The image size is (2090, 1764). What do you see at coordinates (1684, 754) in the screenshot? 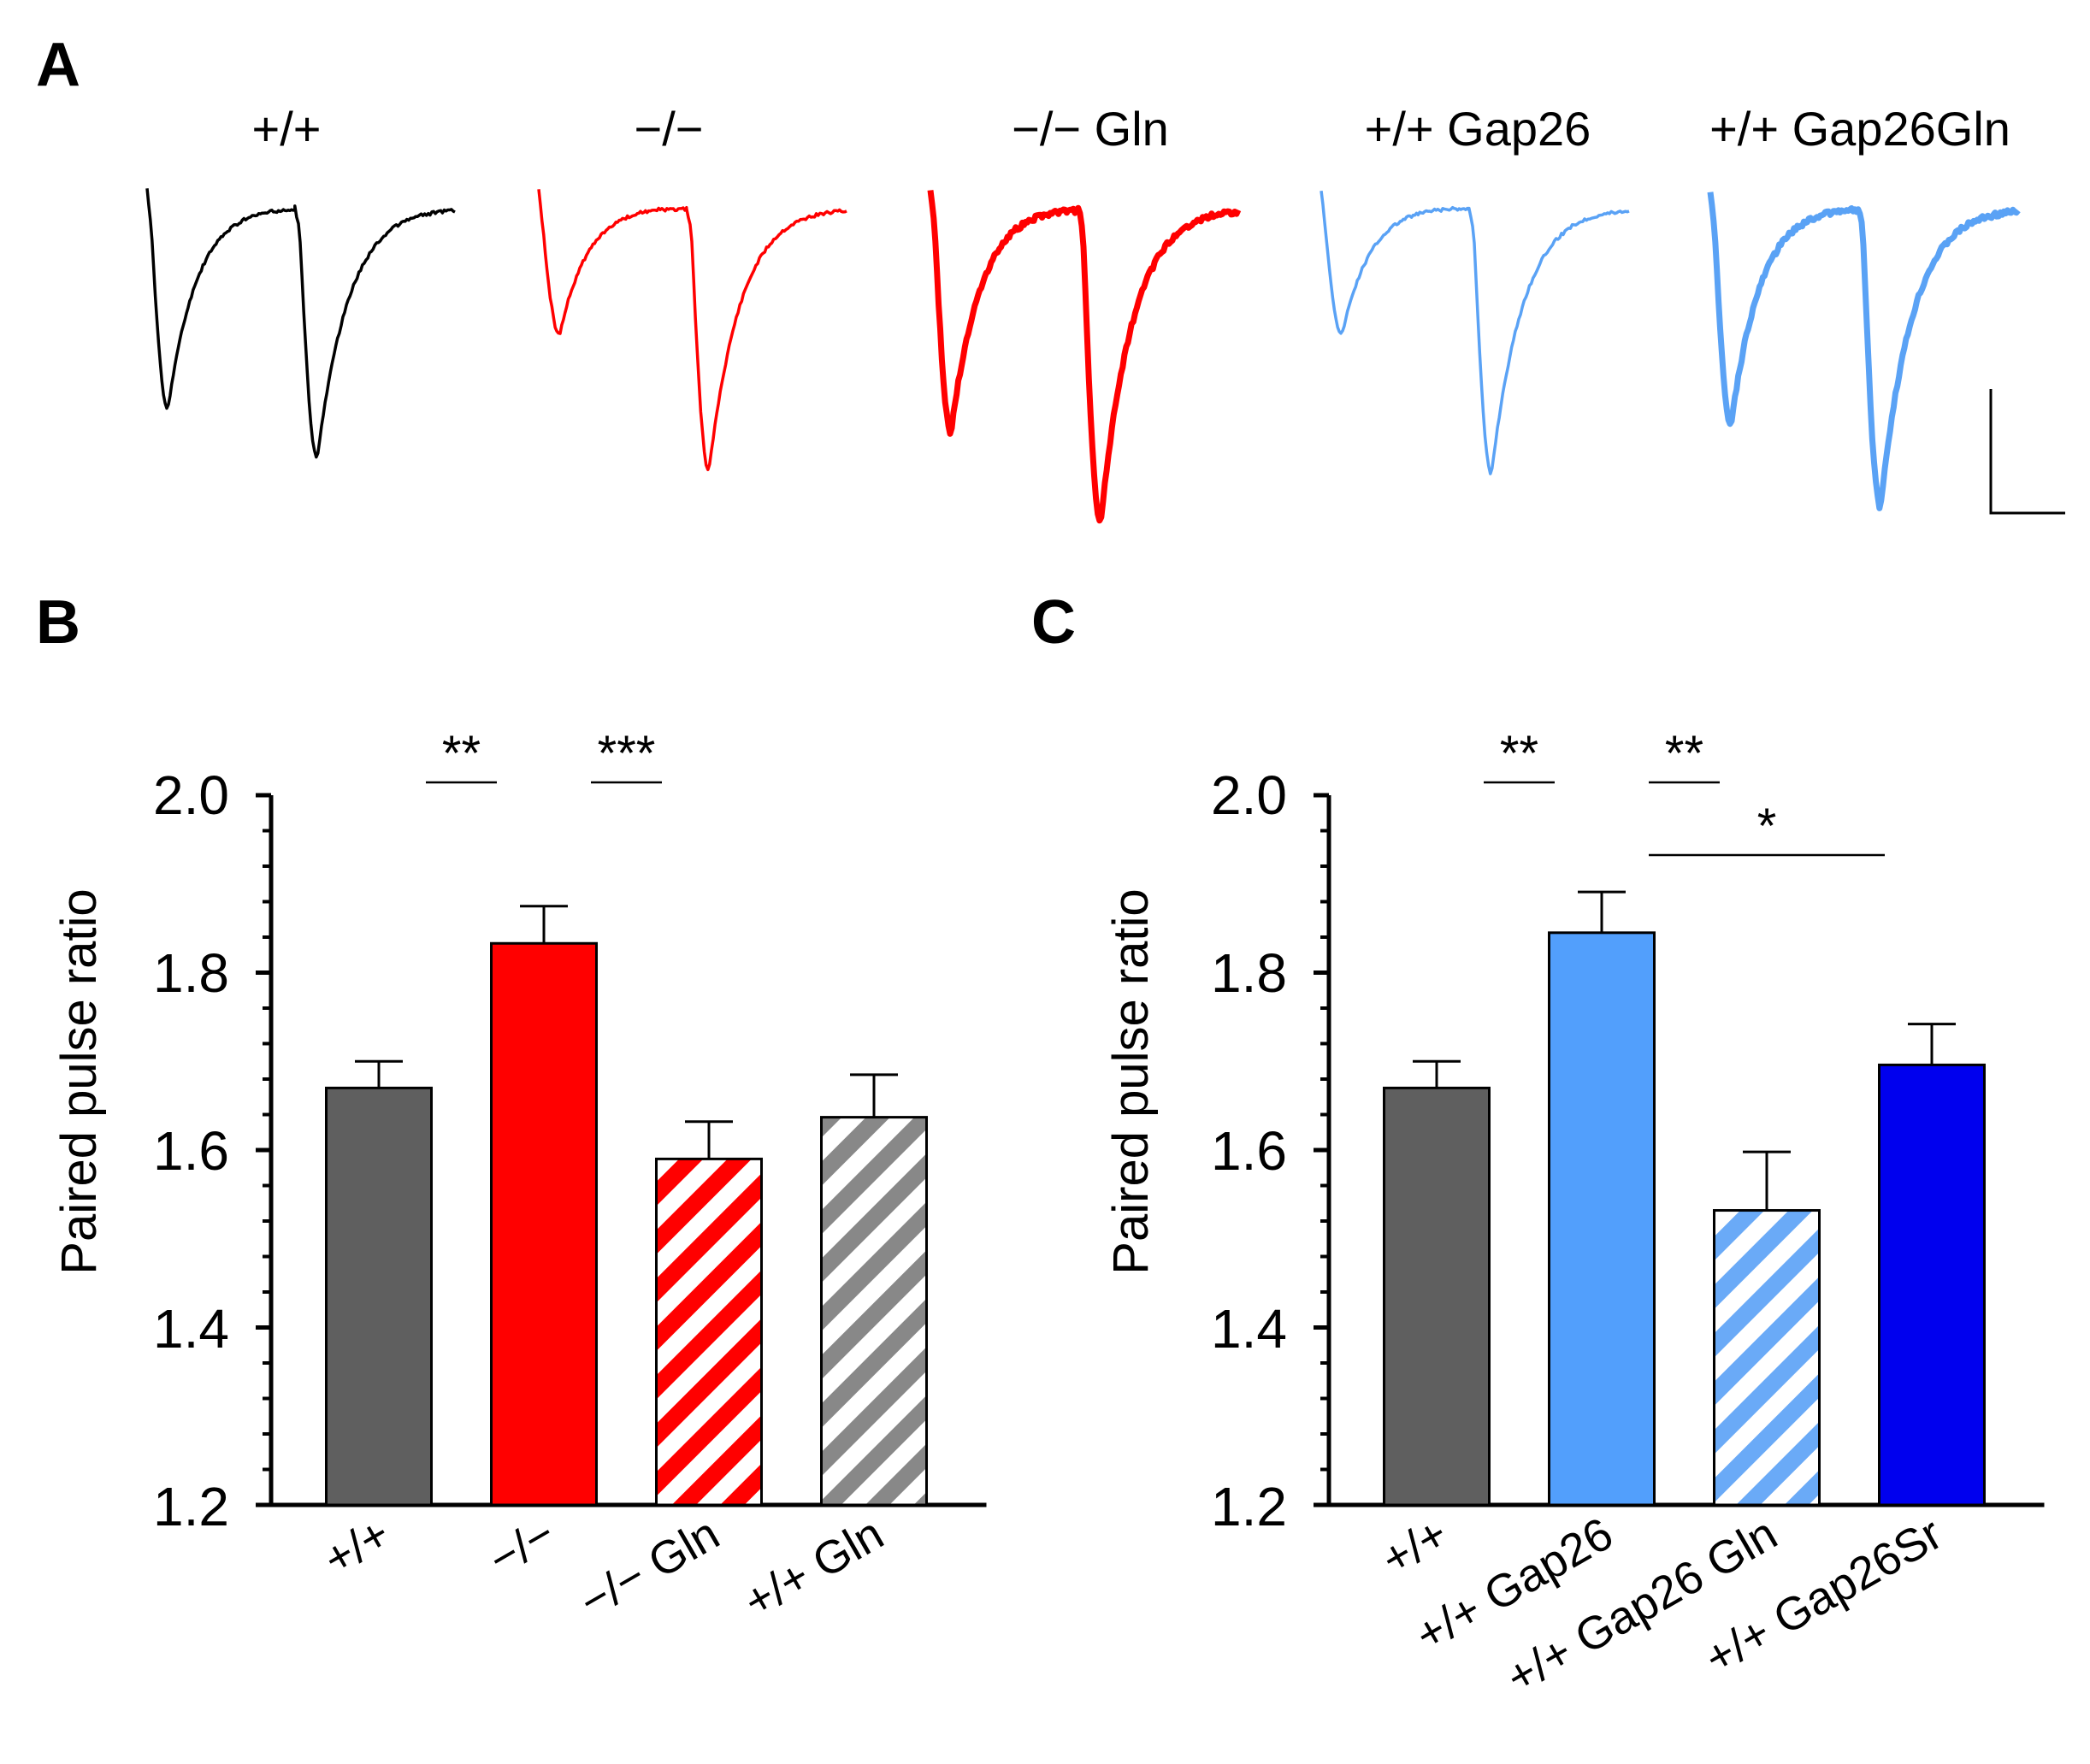
I see `significance-label-c-1: **` at bounding box center [1684, 754].